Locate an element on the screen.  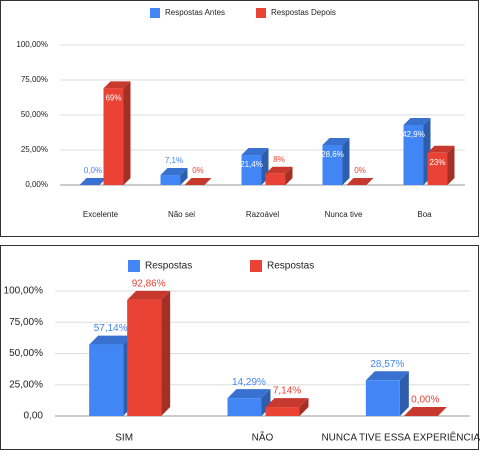
x-tick-label: NUNCA TIVE ESSA EXPERIÊNCIA is located at coordinates (400, 437).